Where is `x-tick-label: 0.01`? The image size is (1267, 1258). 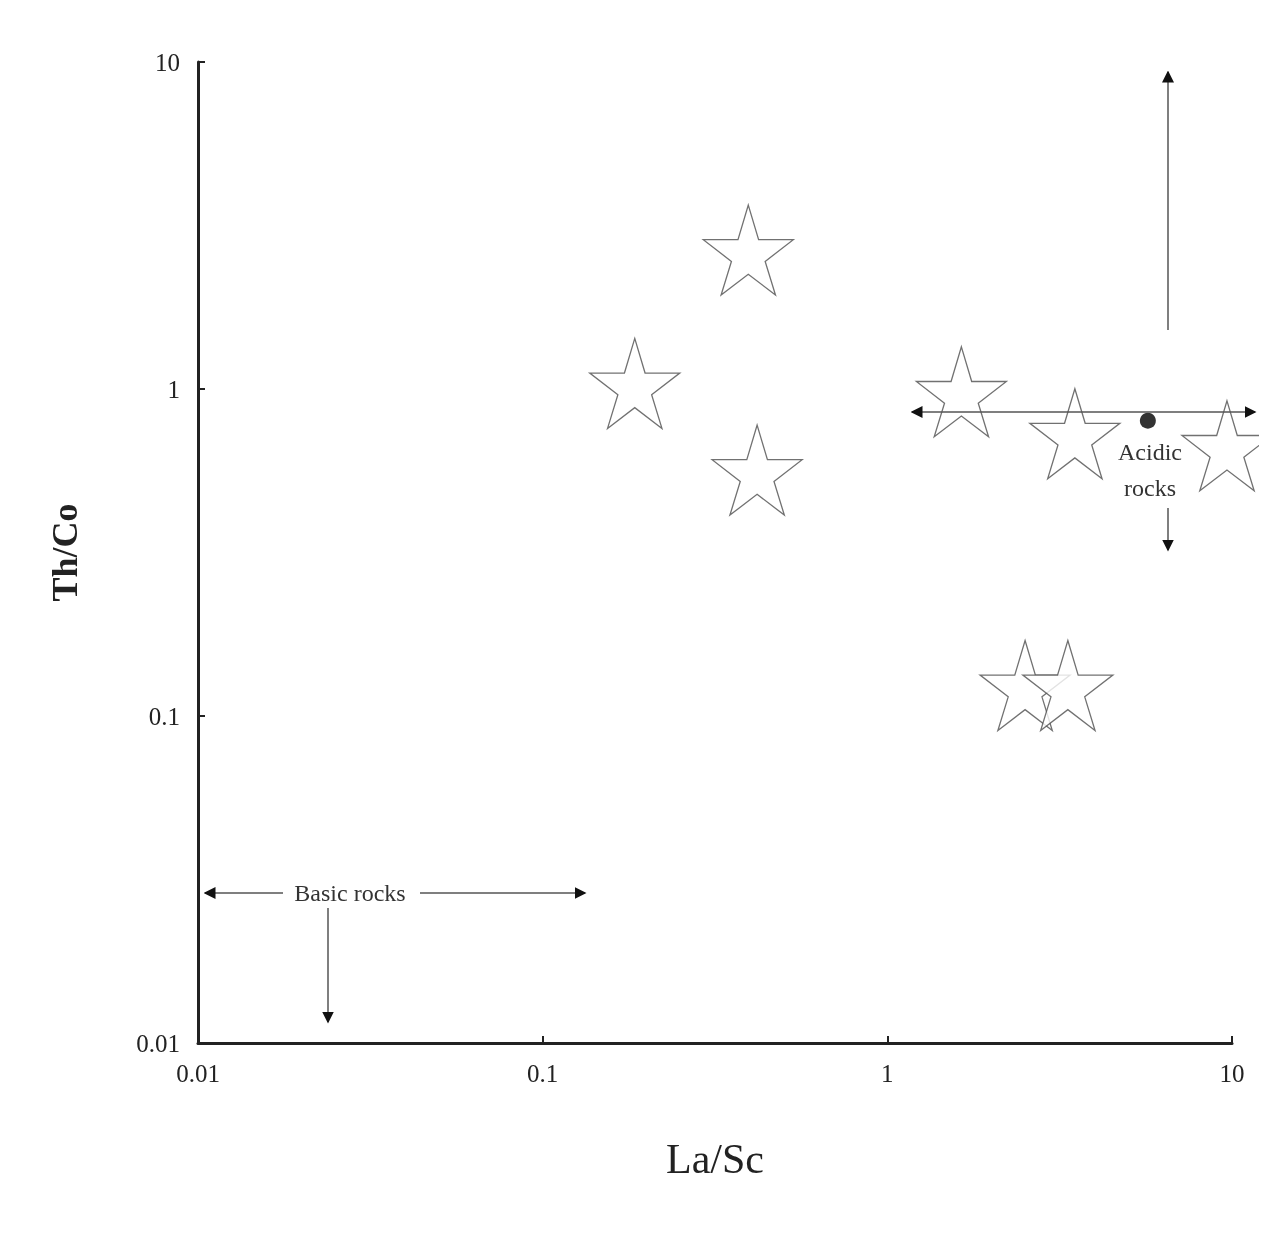 x-tick-label: 0.01 is located at coordinates (198, 1073).